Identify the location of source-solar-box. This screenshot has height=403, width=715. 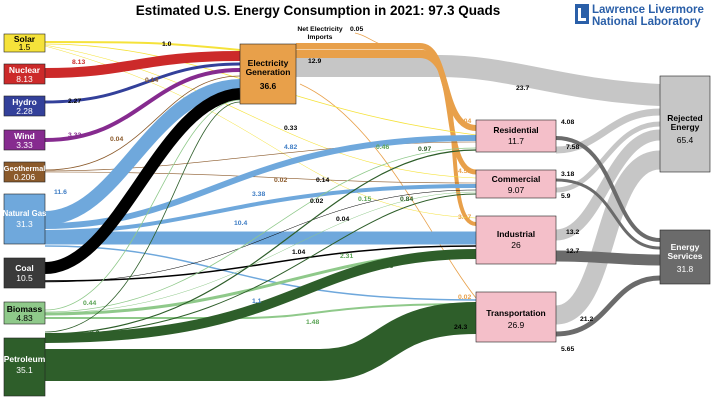
(24, 43).